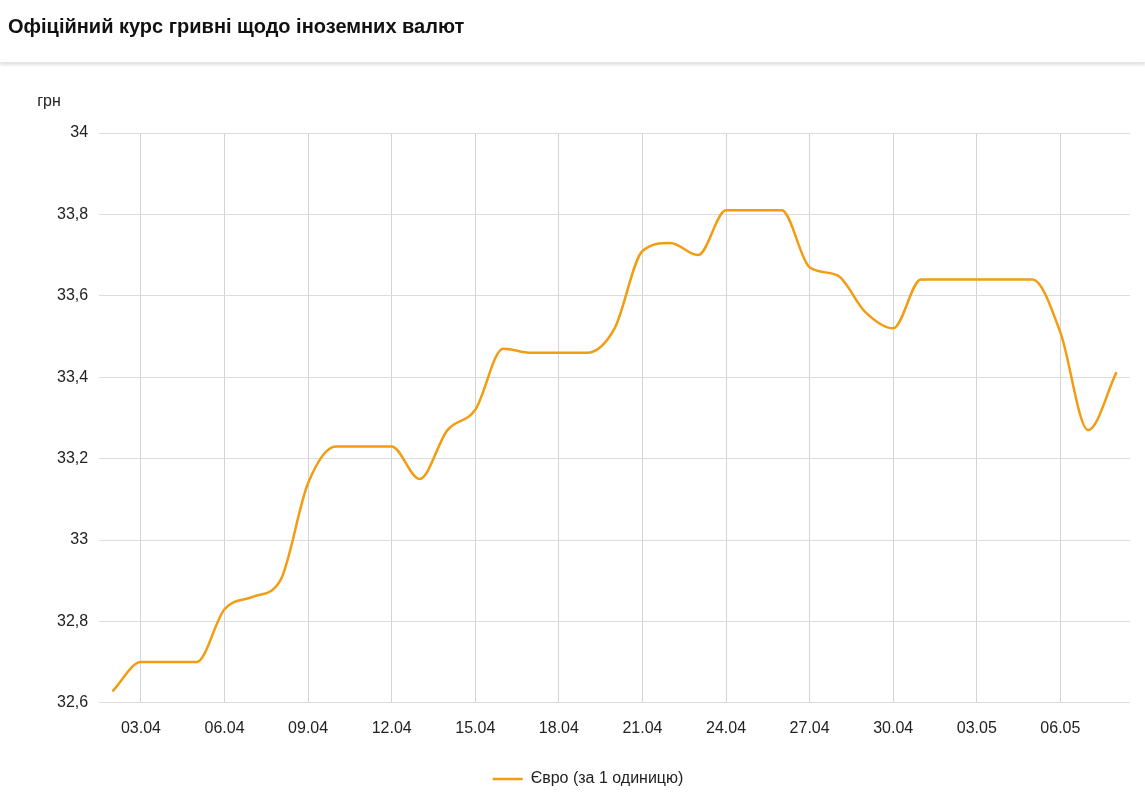  I want to click on x-tick-label: 15.04, so click(475, 727).